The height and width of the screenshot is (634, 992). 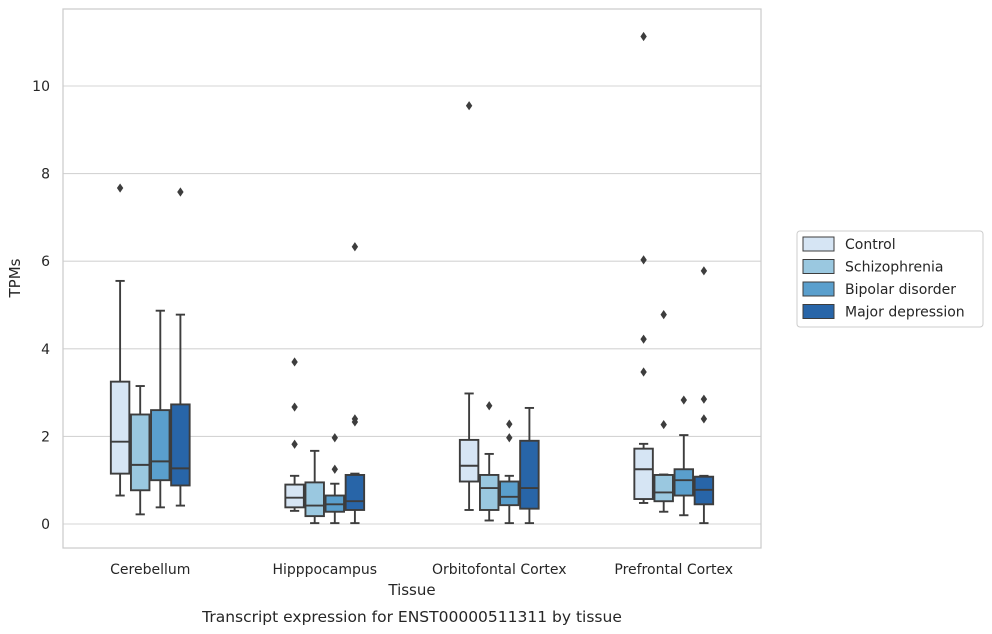 What do you see at coordinates (411, 590) in the screenshot?
I see `x-axis-label: Tissue` at bounding box center [411, 590].